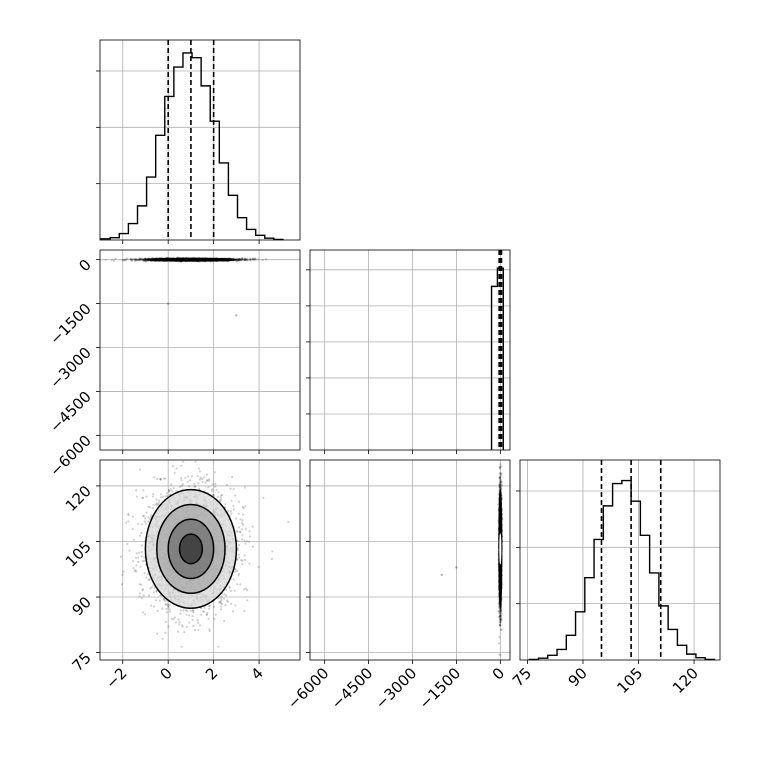 This screenshot has width=760, height=760. I want to click on x-tick-label: 2, so click(211, 673).